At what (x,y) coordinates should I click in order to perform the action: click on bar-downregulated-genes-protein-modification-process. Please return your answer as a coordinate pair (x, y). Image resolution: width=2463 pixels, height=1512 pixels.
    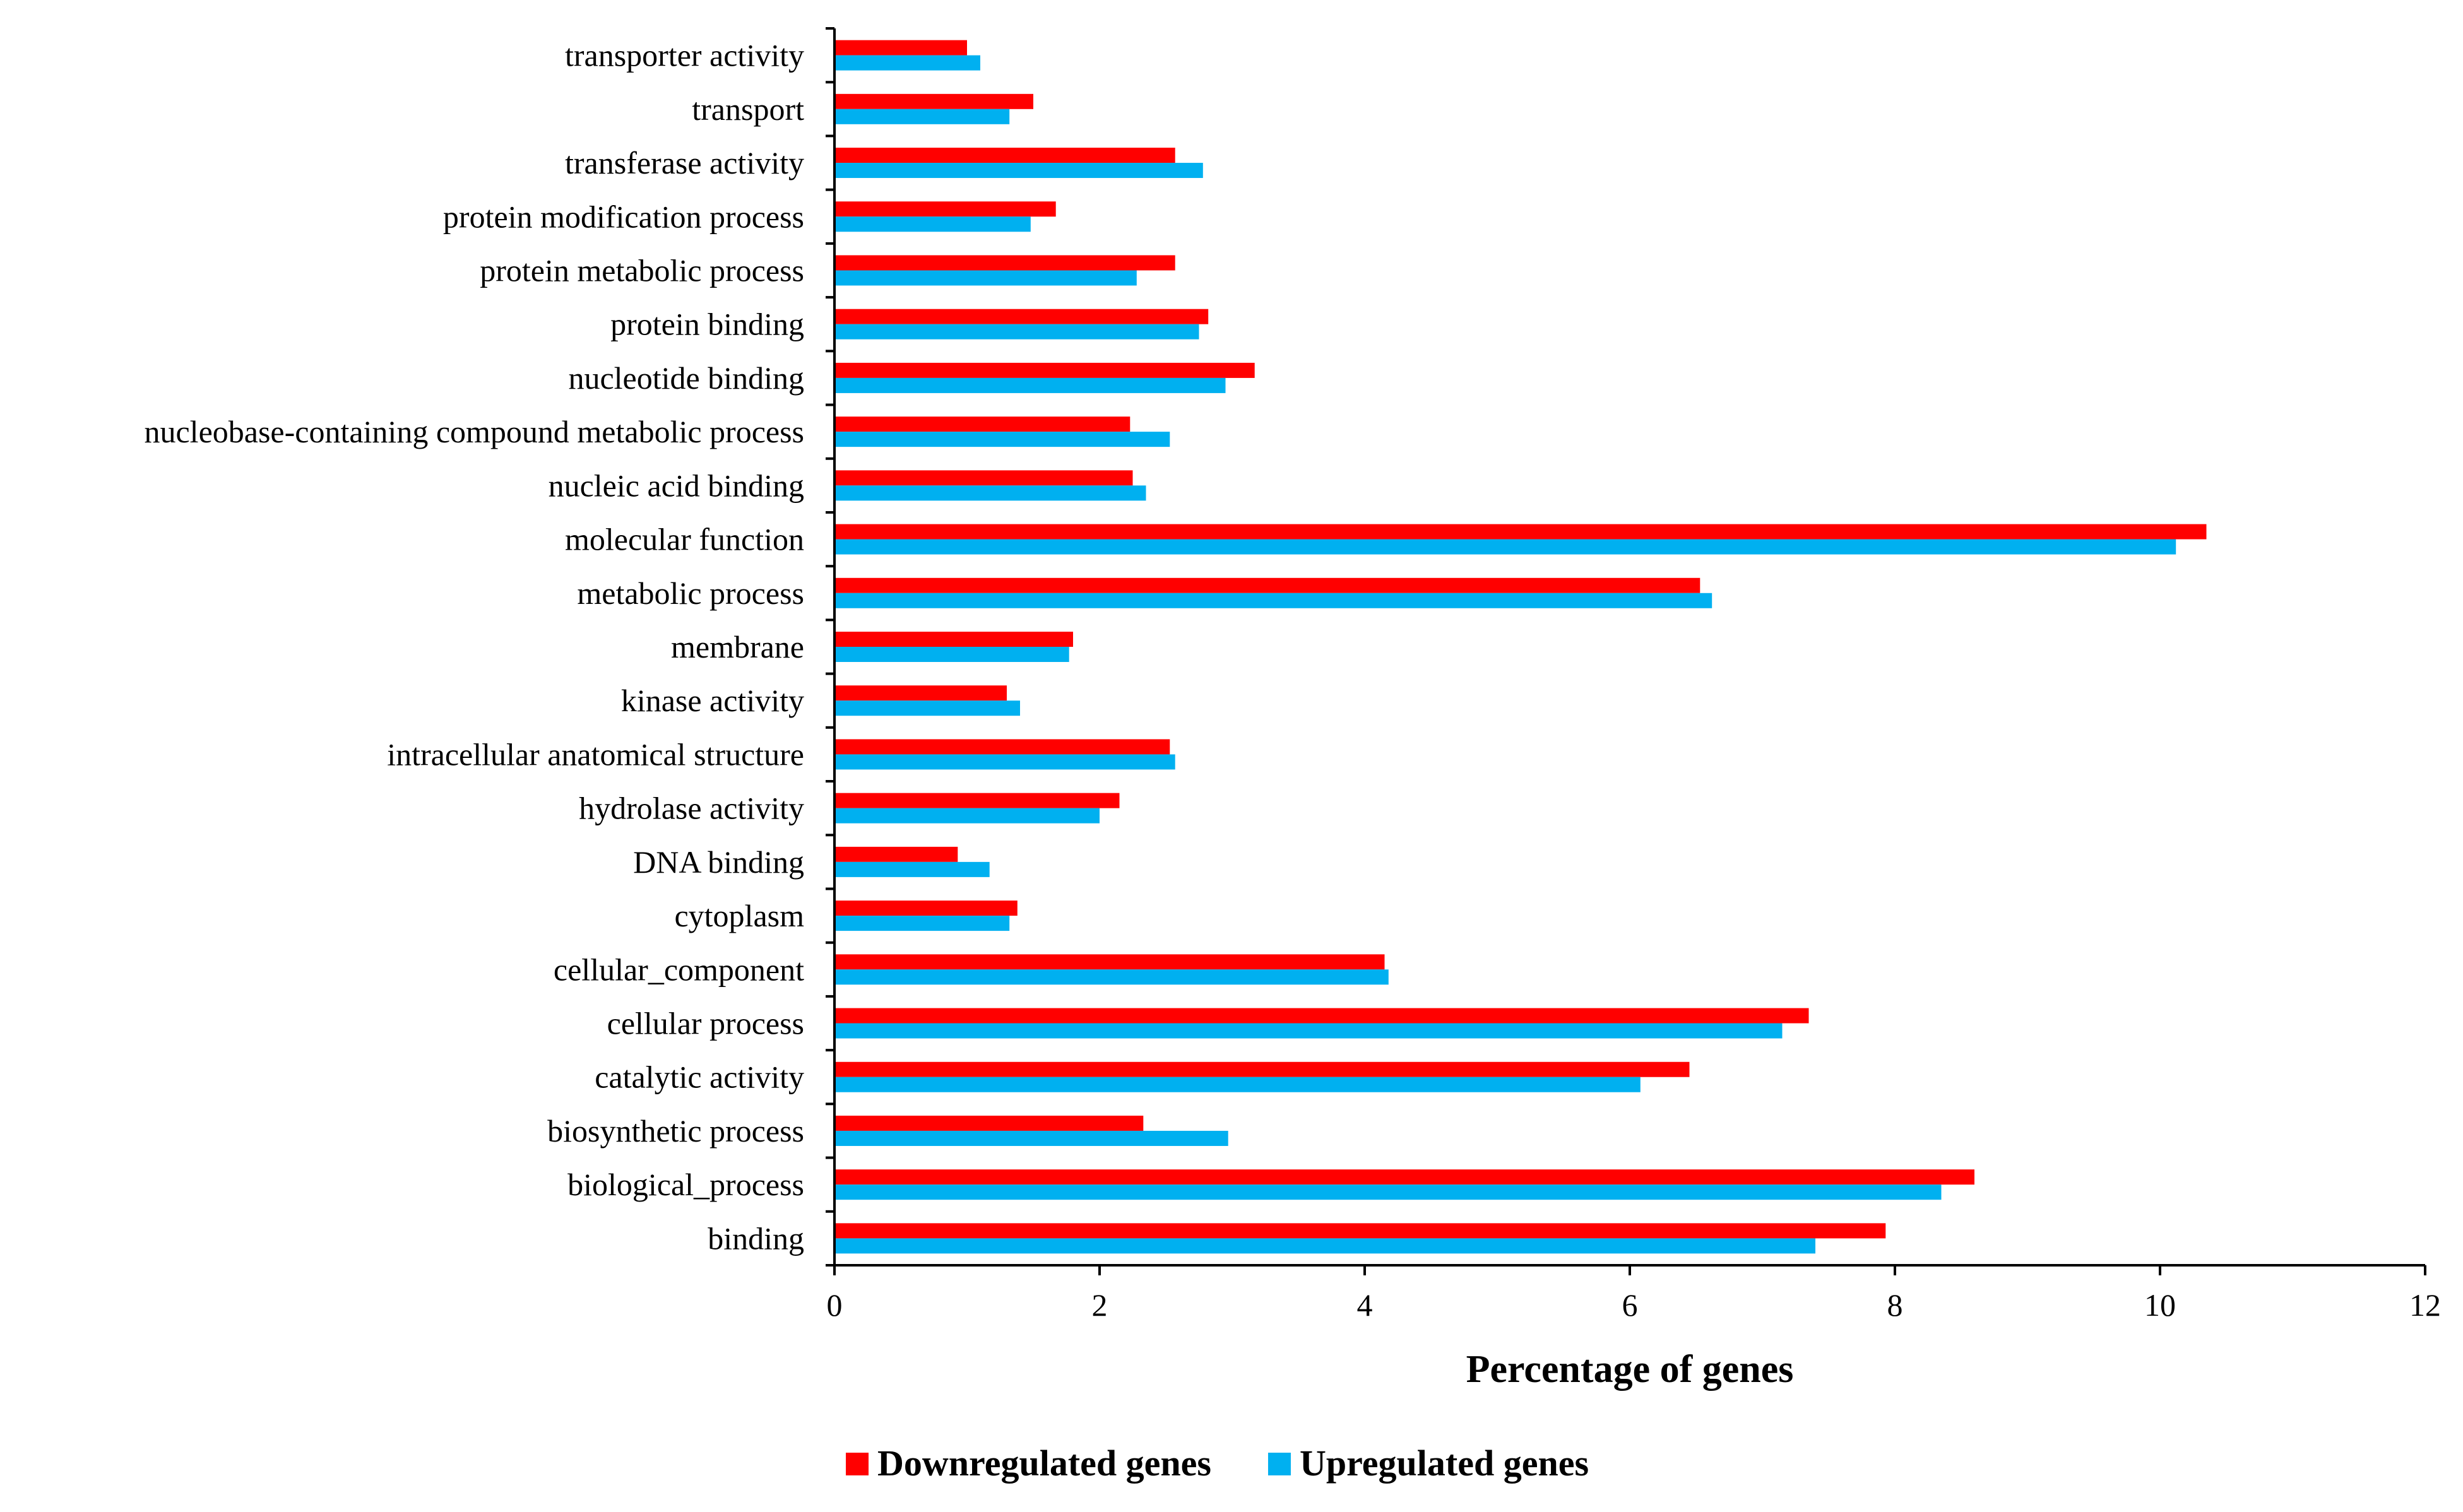
    Looking at the image, I should click on (945, 209).